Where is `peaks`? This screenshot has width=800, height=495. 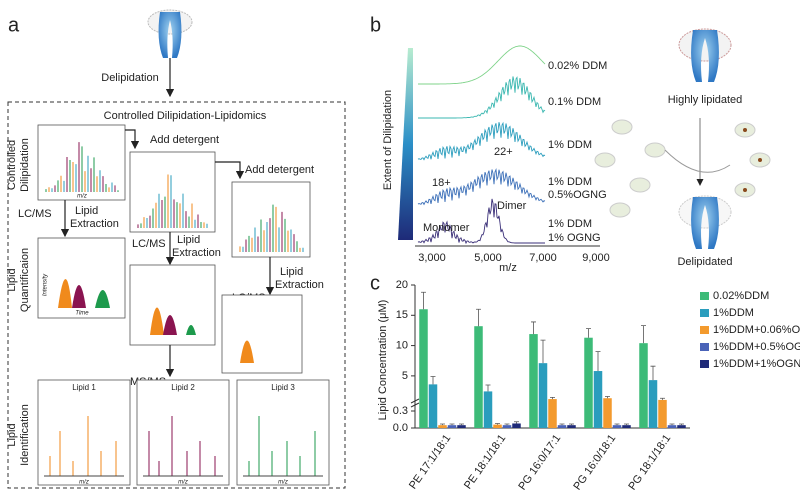 peaks is located at coordinates (156, 321).